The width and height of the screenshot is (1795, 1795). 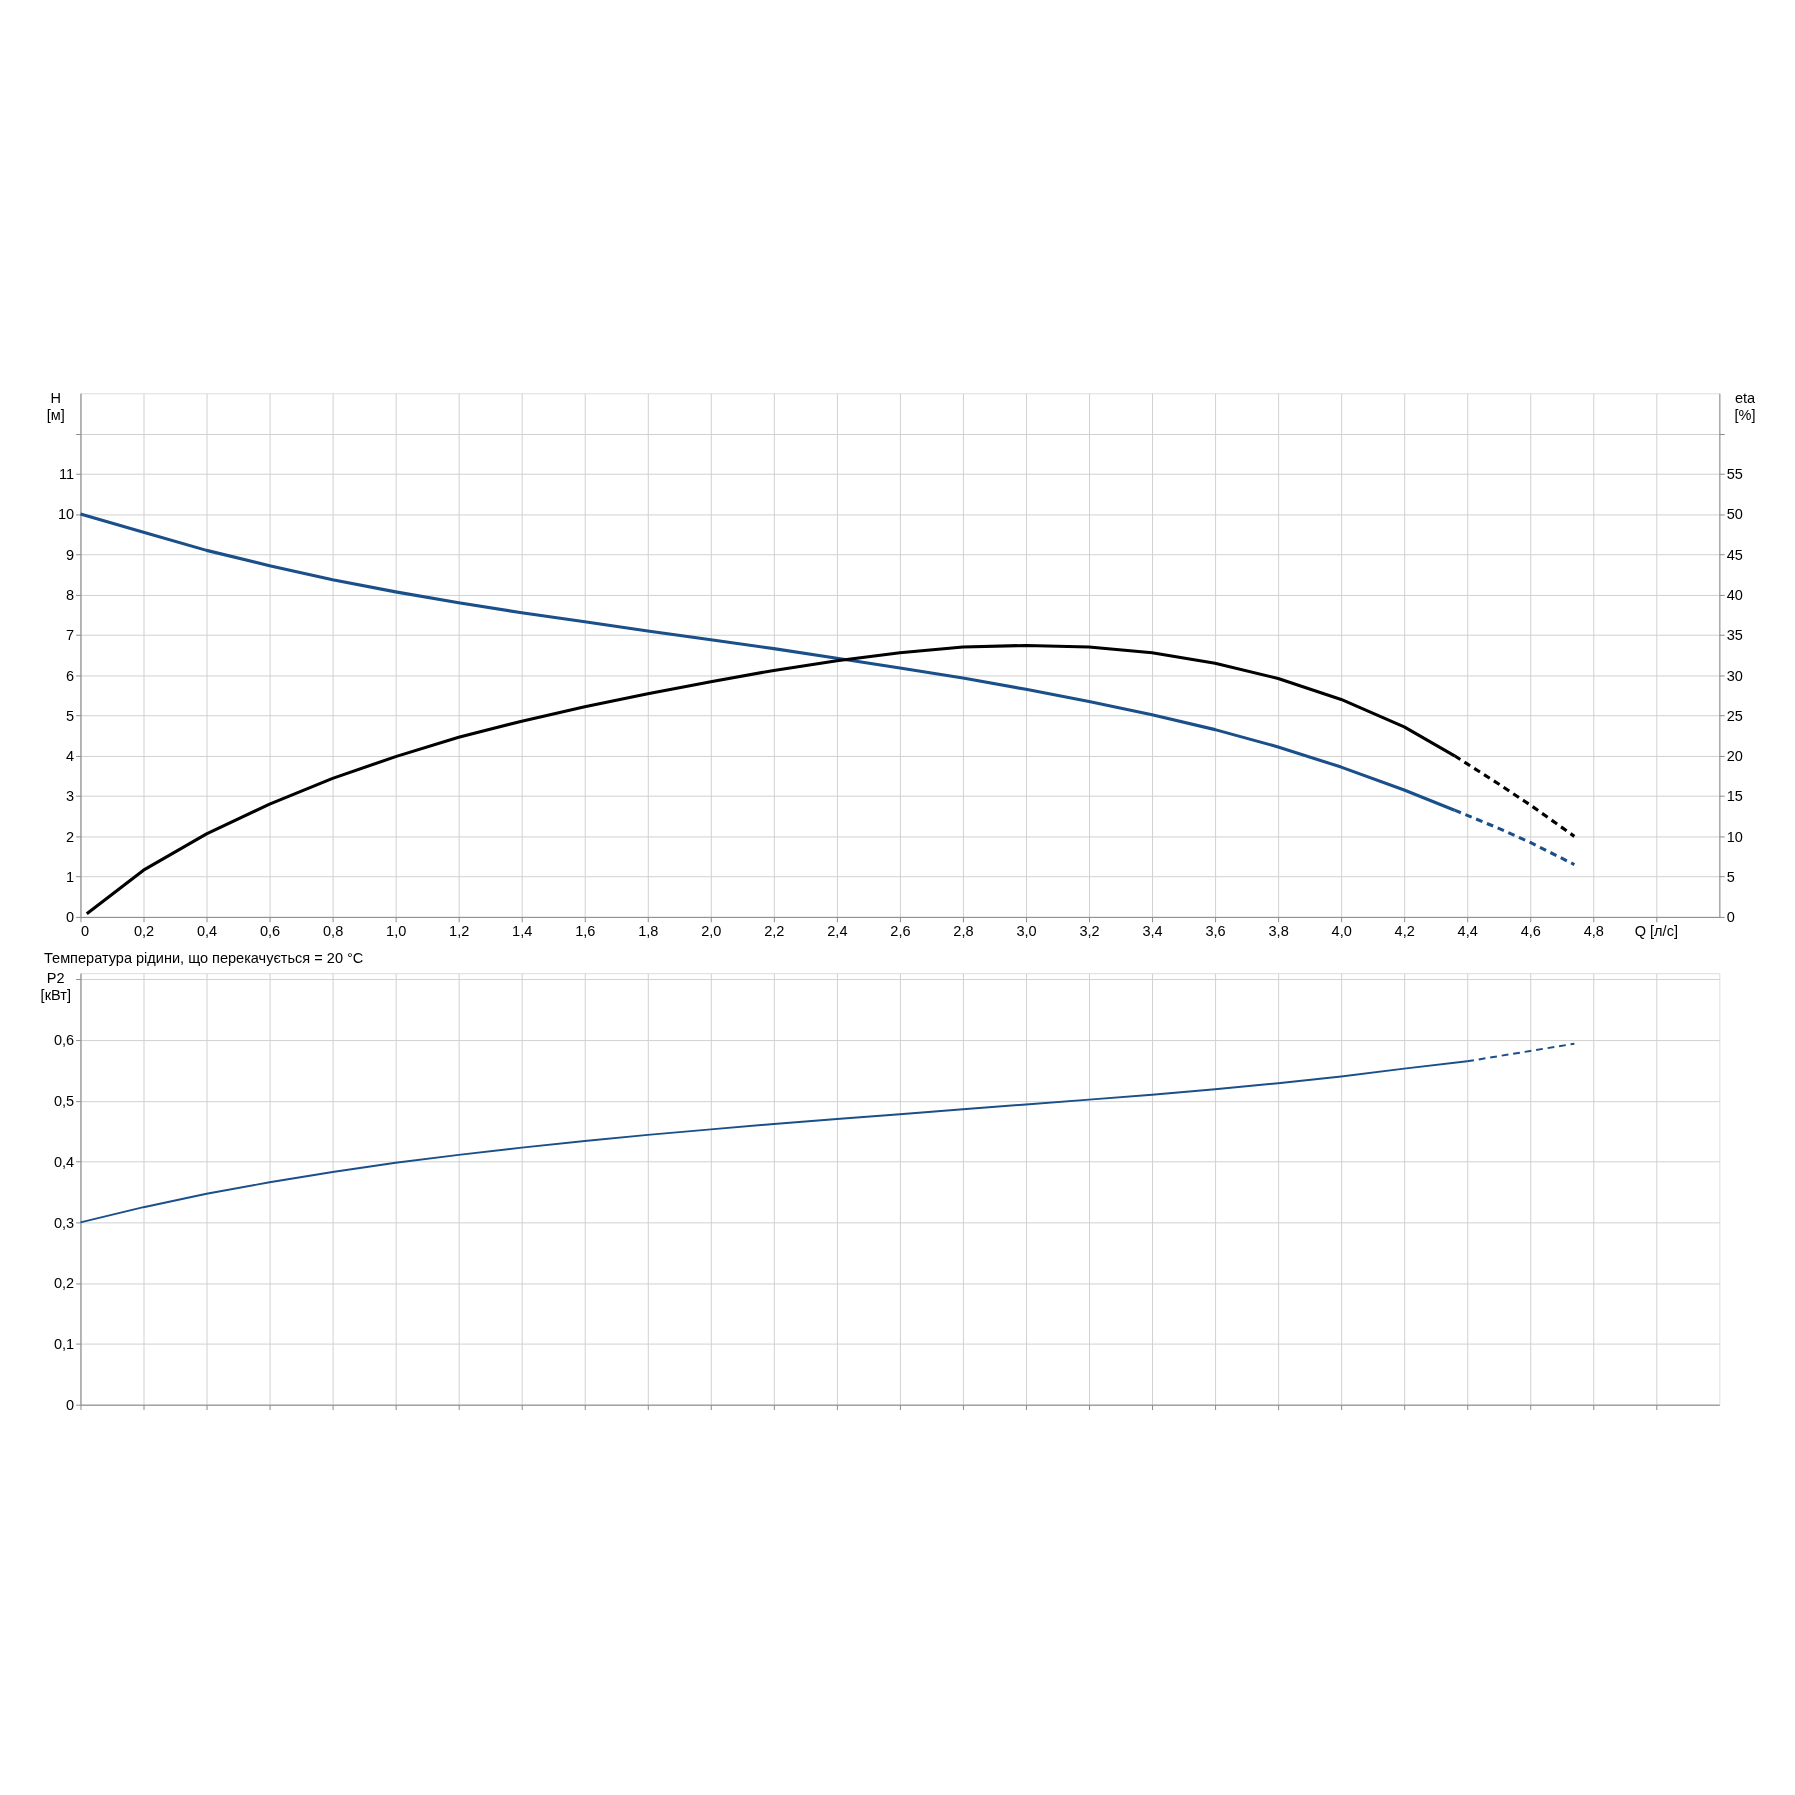 What do you see at coordinates (1341, 930) in the screenshot?
I see `x-tick-label: 4,0` at bounding box center [1341, 930].